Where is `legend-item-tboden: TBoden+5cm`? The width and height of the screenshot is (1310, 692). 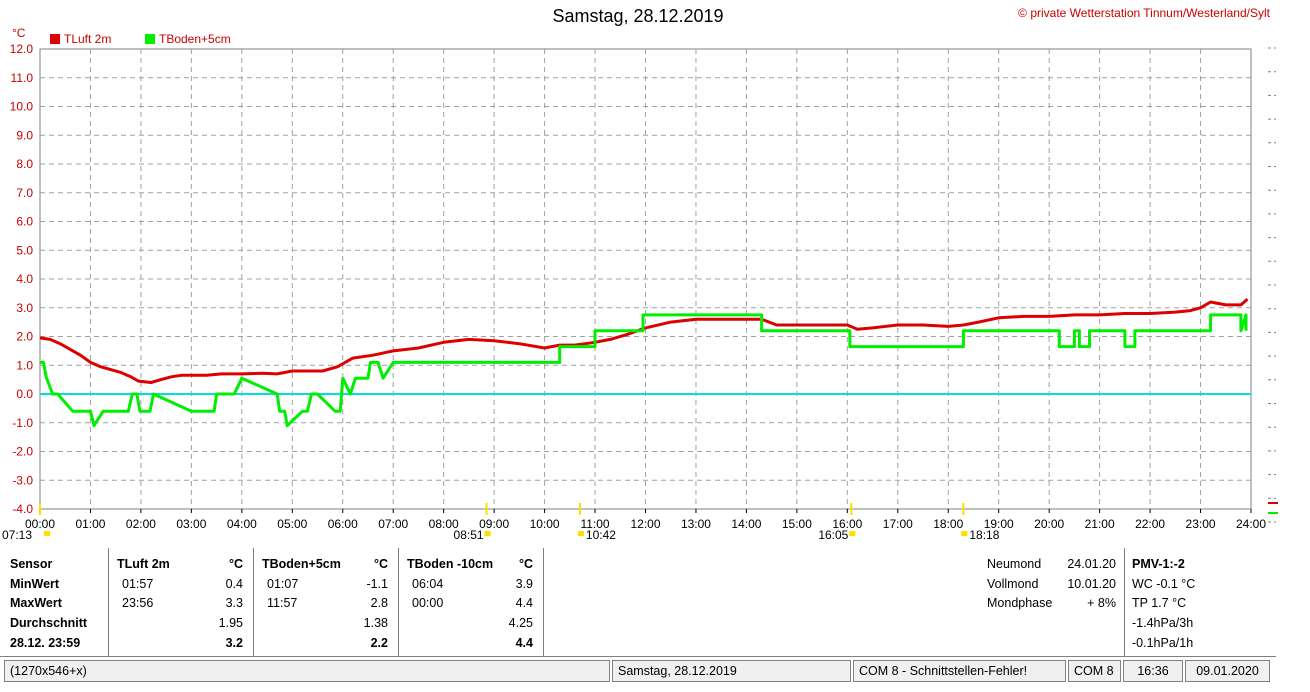
legend-item-tboden: TBoden+5cm is located at coordinates (188, 39).